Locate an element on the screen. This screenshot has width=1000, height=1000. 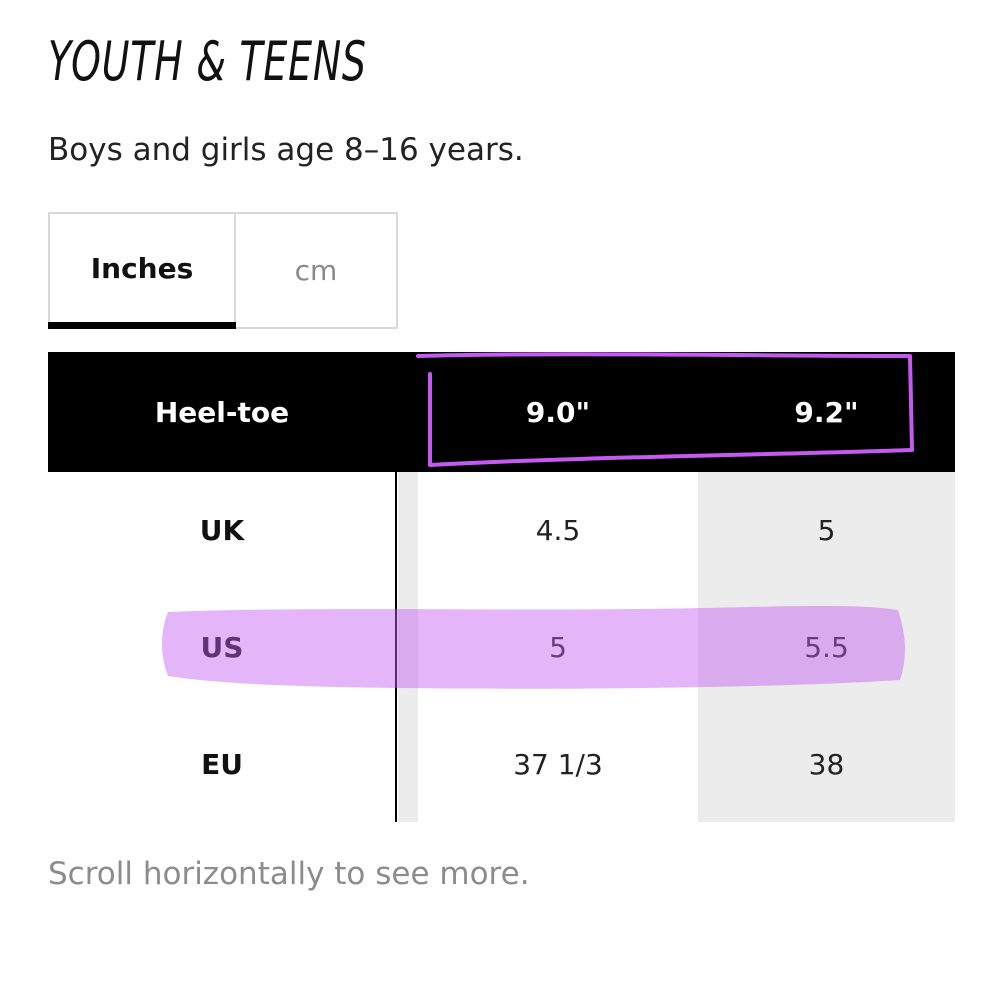
table-header-row: Heel-toe 9.0" 9.2" is located at coordinates (501, 412).